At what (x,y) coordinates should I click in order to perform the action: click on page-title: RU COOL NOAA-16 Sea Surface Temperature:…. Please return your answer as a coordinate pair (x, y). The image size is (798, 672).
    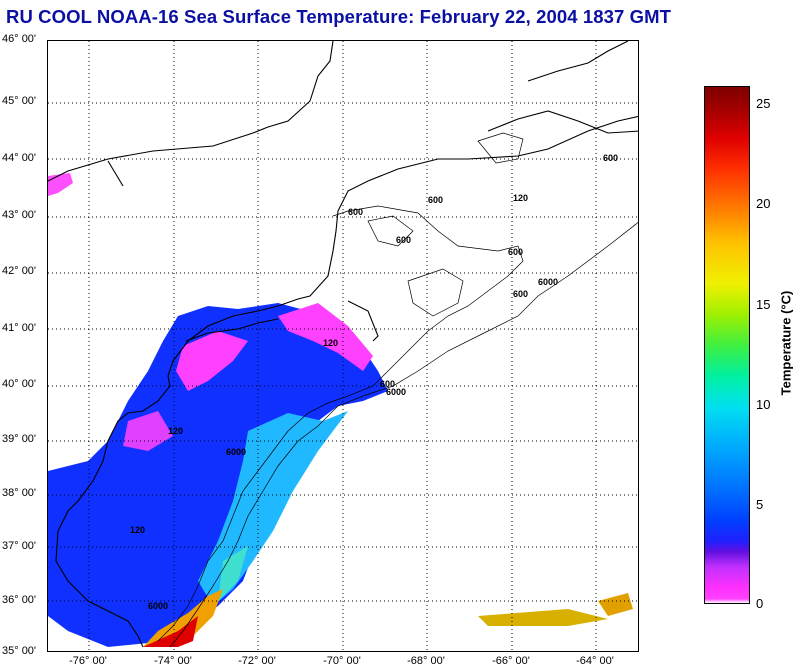
    Looking at the image, I should click on (339, 16).